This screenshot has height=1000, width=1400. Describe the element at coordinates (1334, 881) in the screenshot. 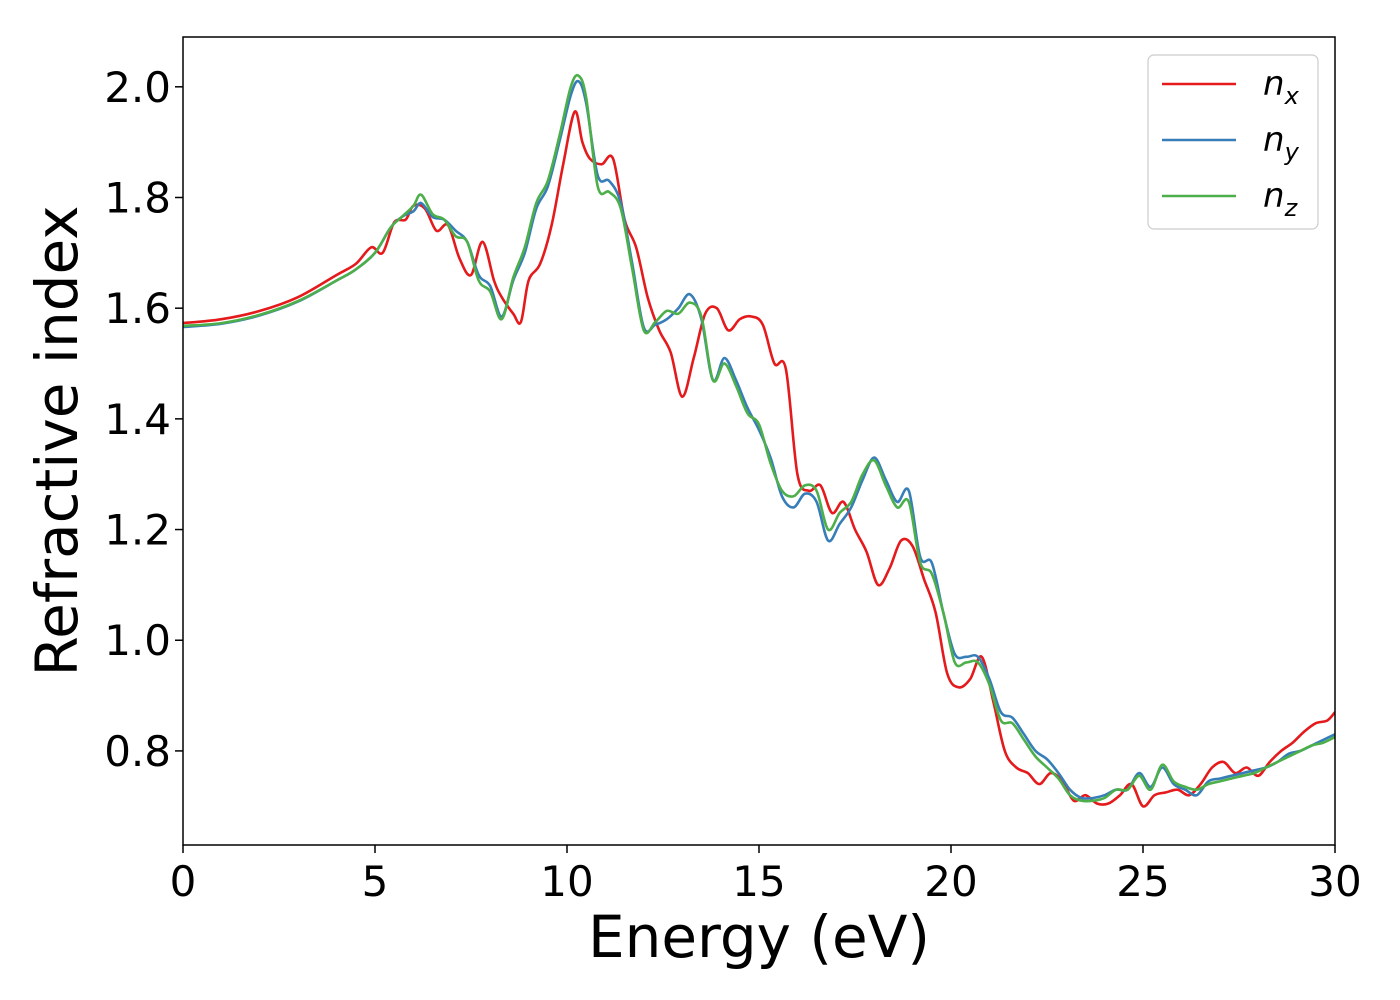

I see `x-tick-label: 30` at that location.